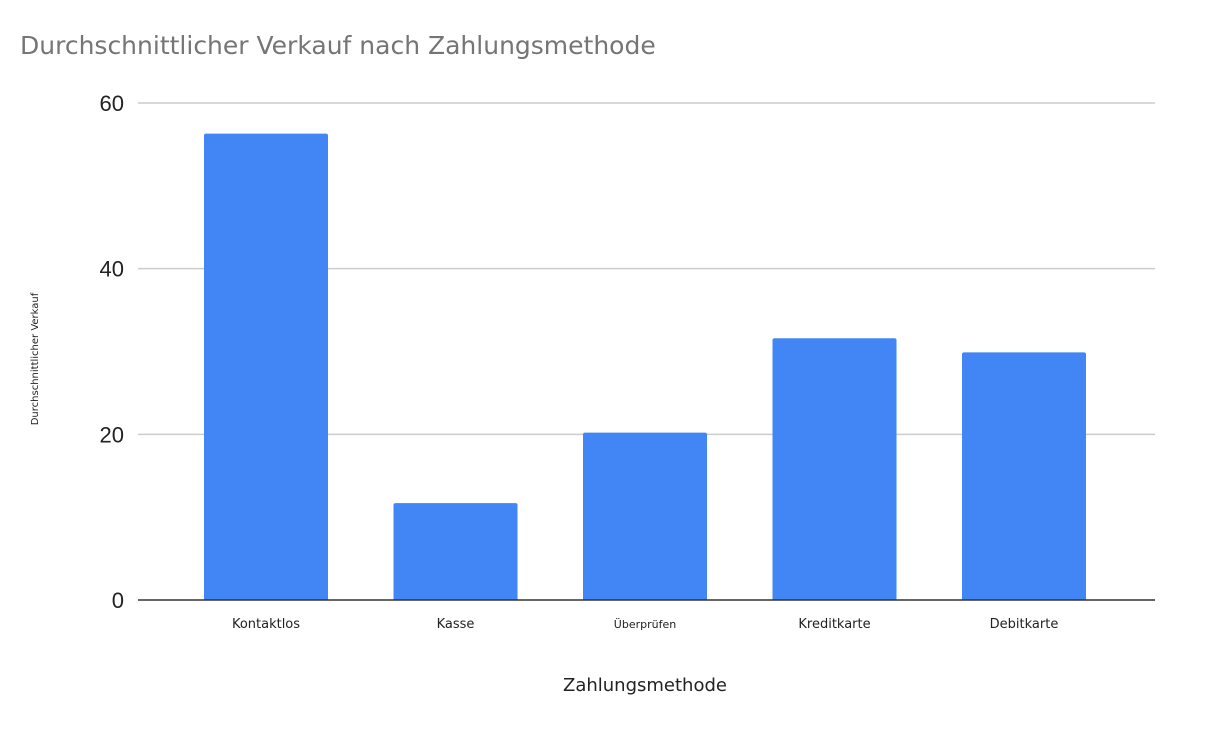  I want to click on y-tick-label: 40, so click(112, 269).